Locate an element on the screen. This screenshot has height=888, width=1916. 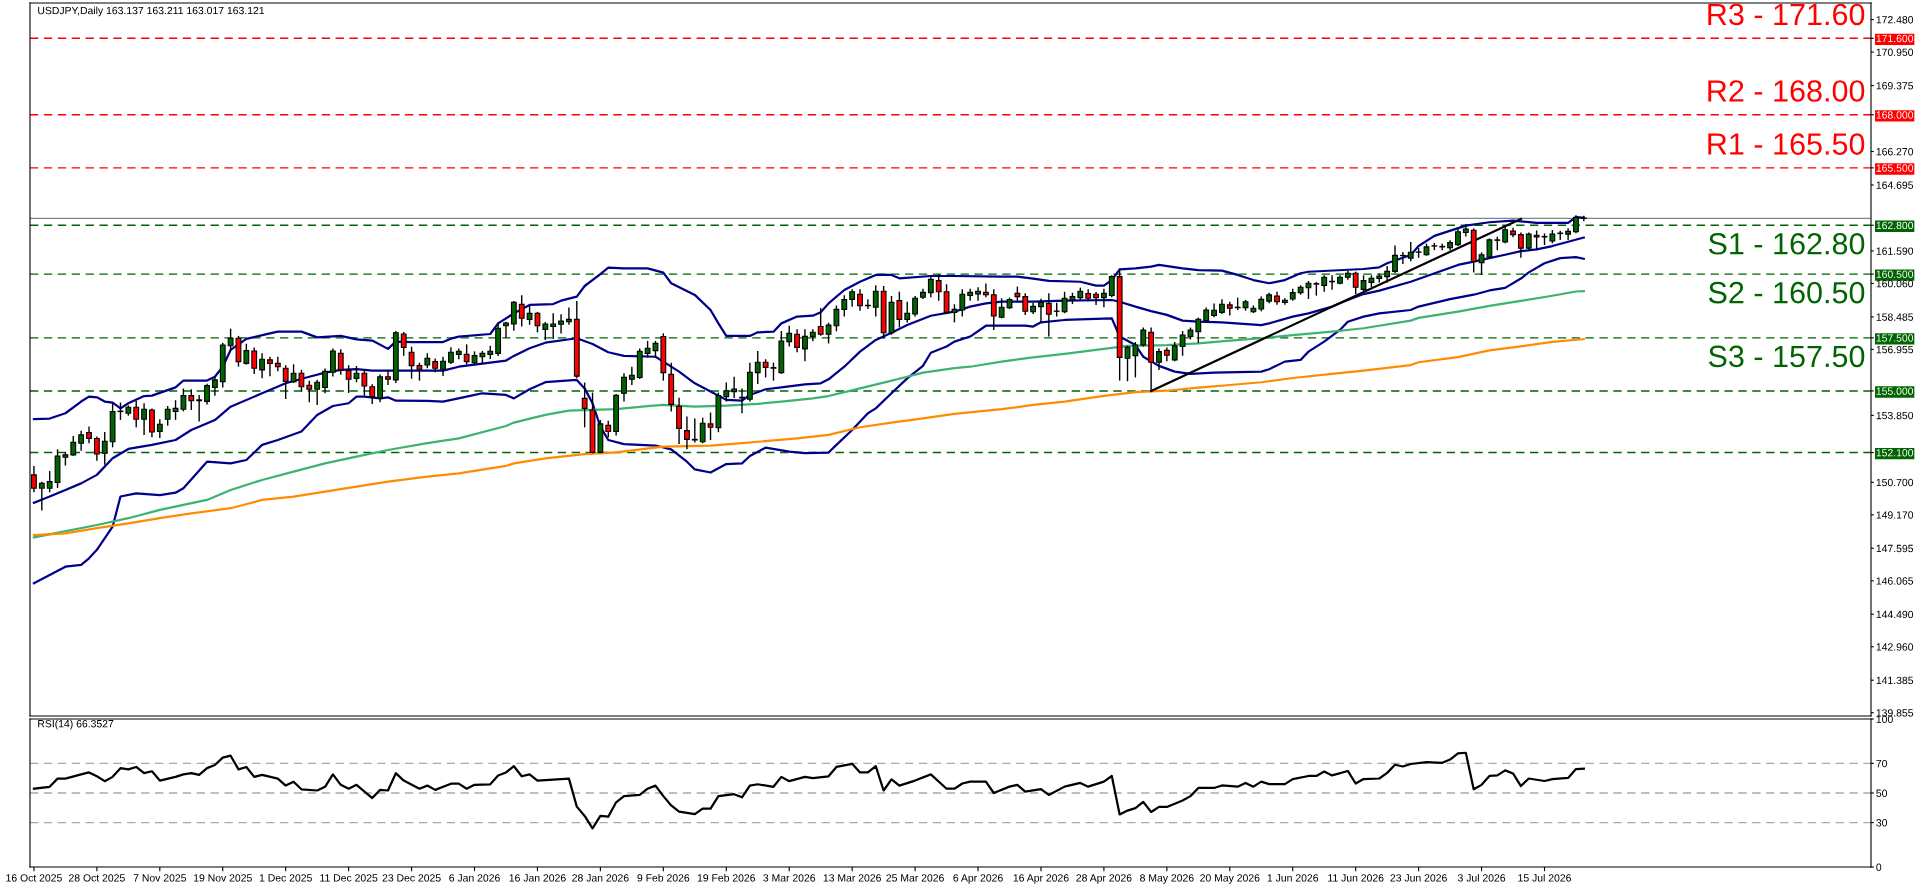
y-tick-label: 166.270 is located at coordinates (1895, 152).